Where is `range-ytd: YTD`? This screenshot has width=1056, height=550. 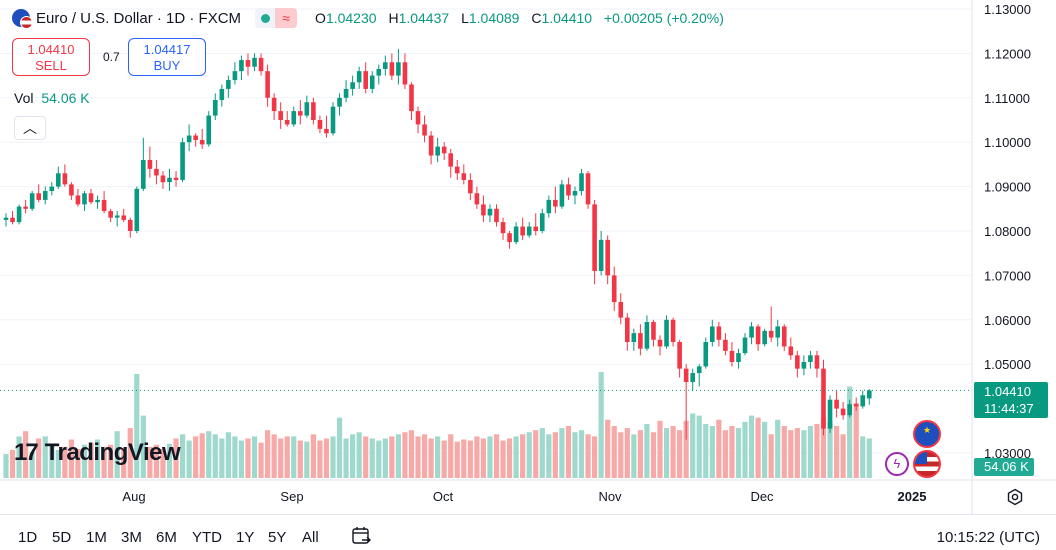
range-ytd: YTD is located at coordinates (207, 537).